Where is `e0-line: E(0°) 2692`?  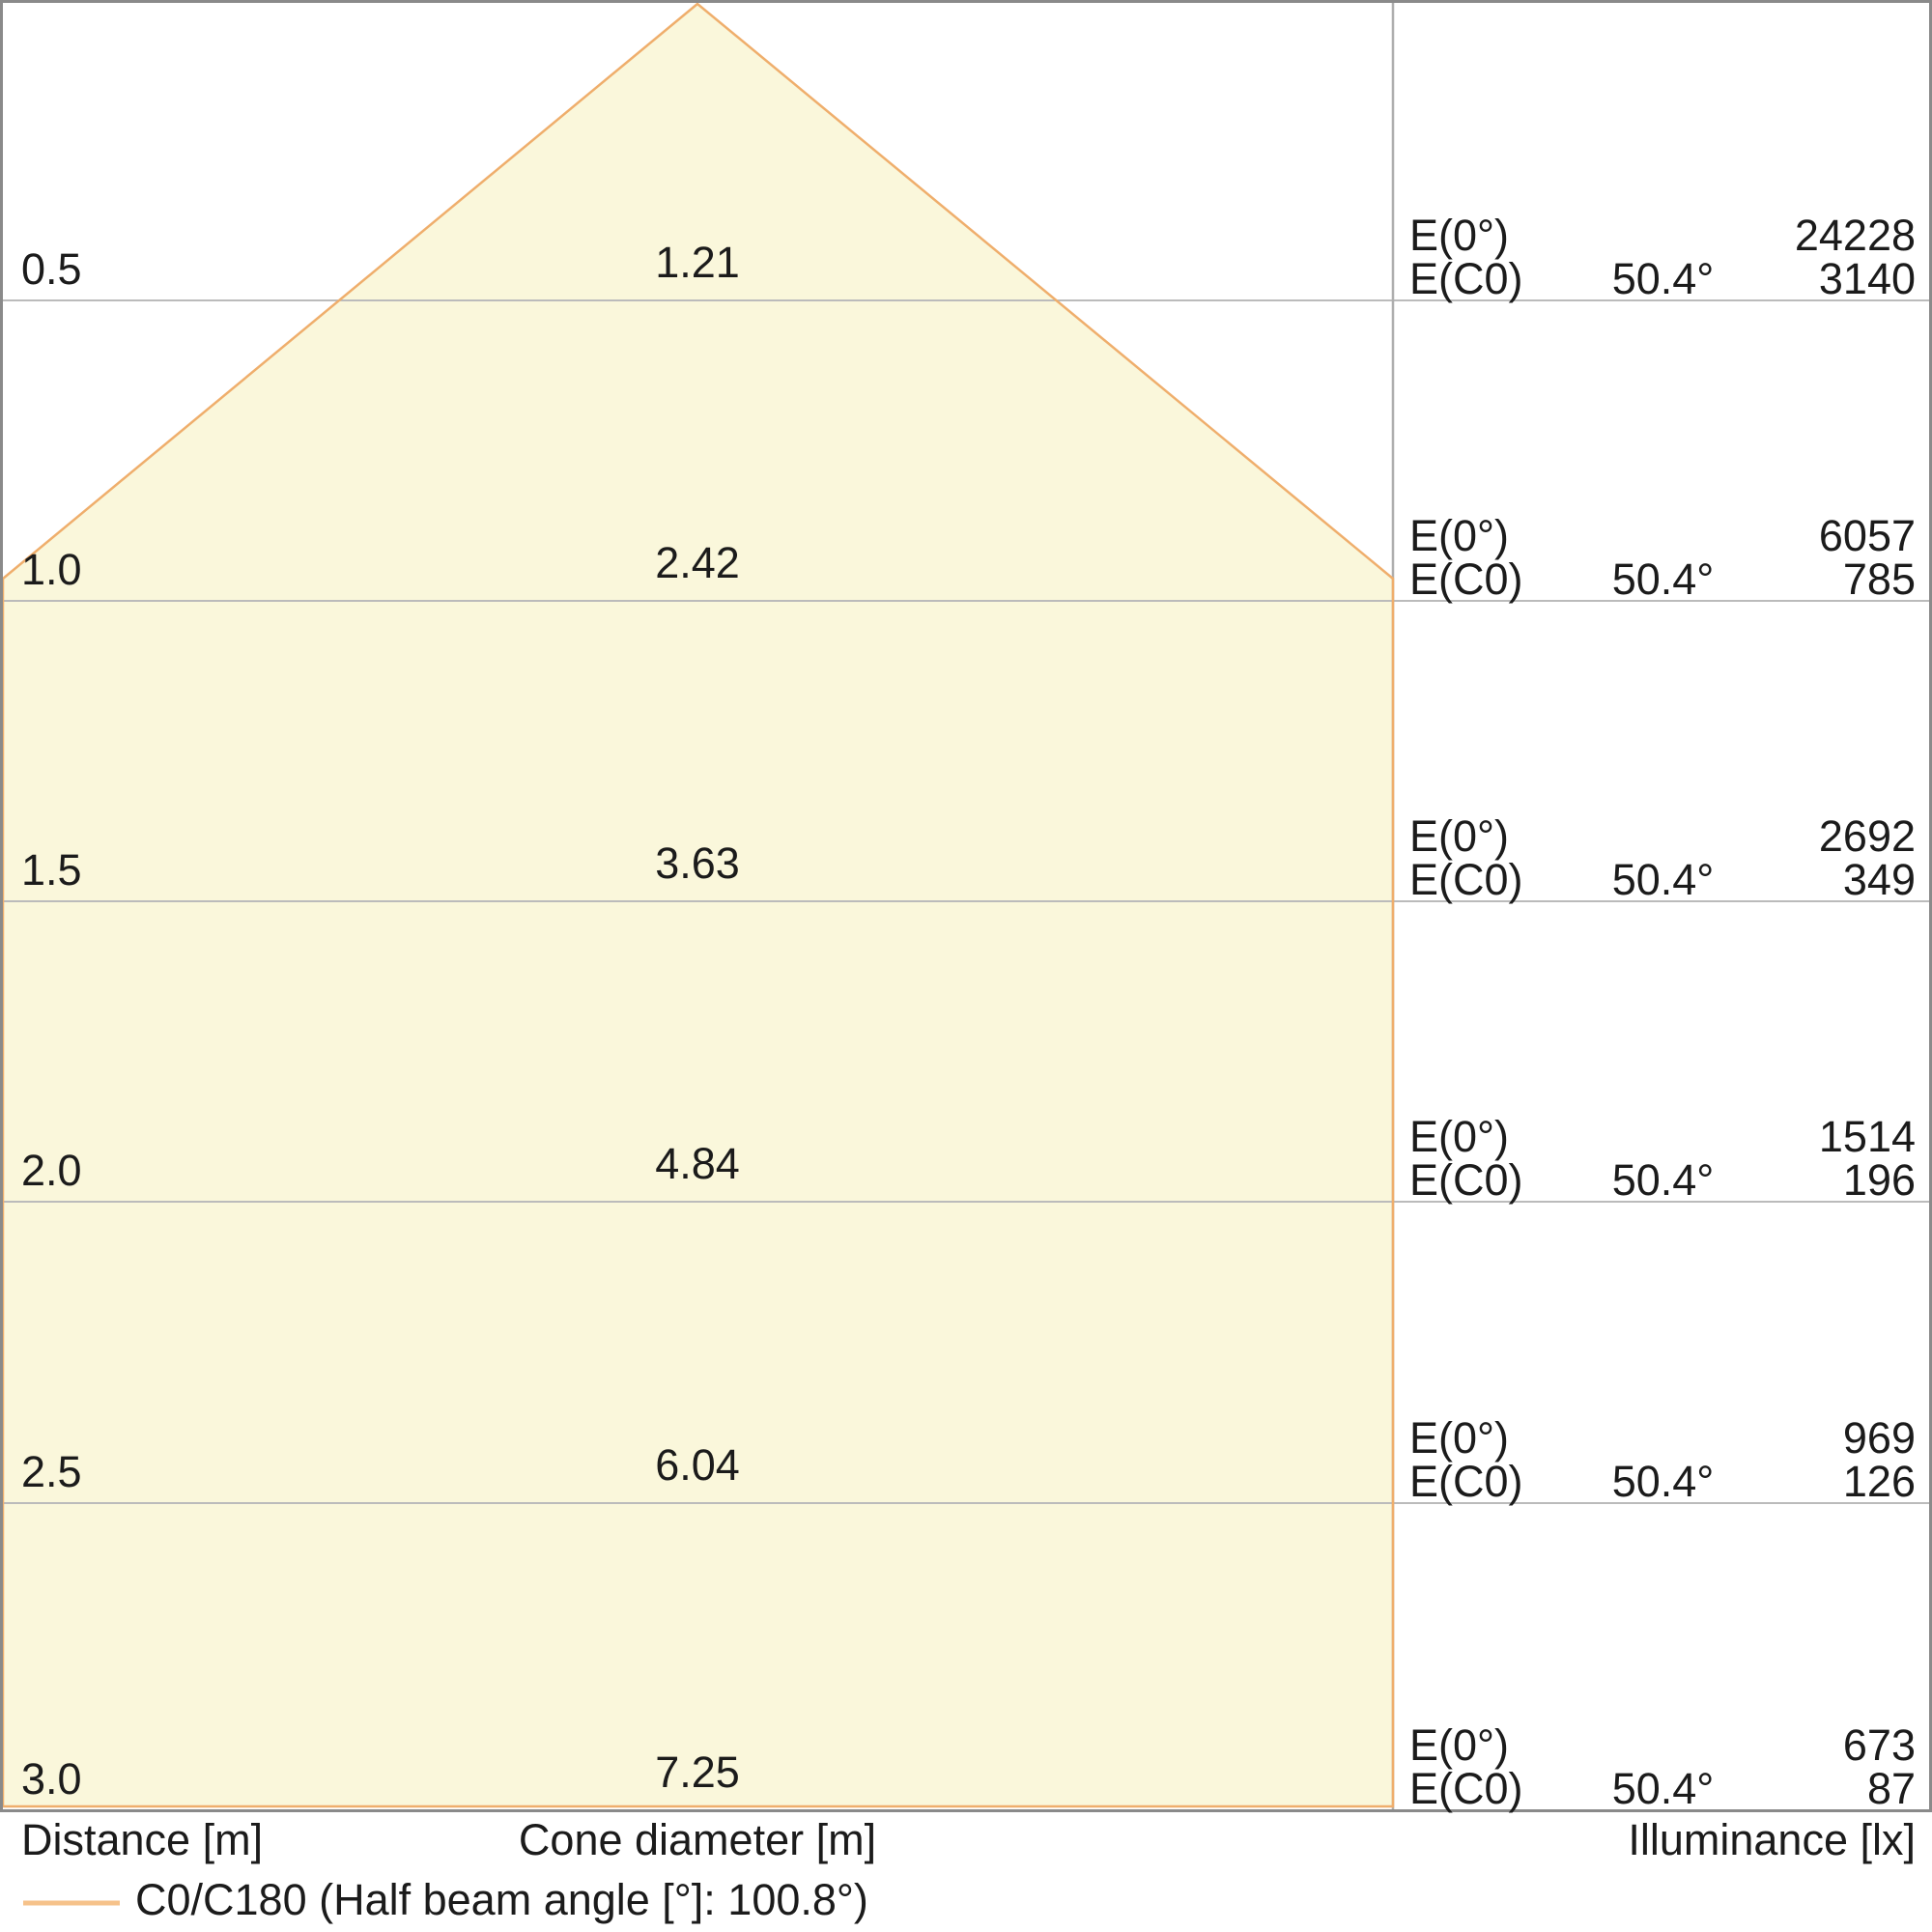 e0-line: E(0°) 2692 is located at coordinates (1662, 836).